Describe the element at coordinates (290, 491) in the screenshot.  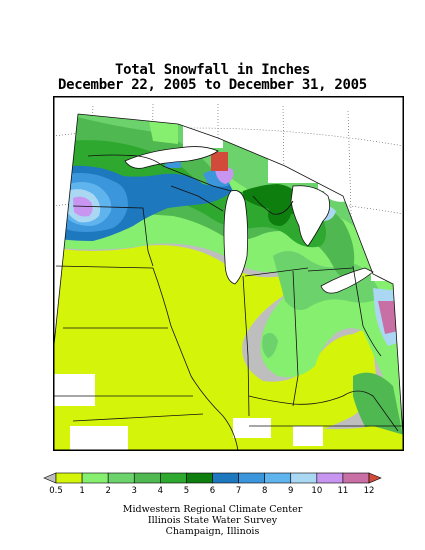
I see `legend-label: 9` at that location.